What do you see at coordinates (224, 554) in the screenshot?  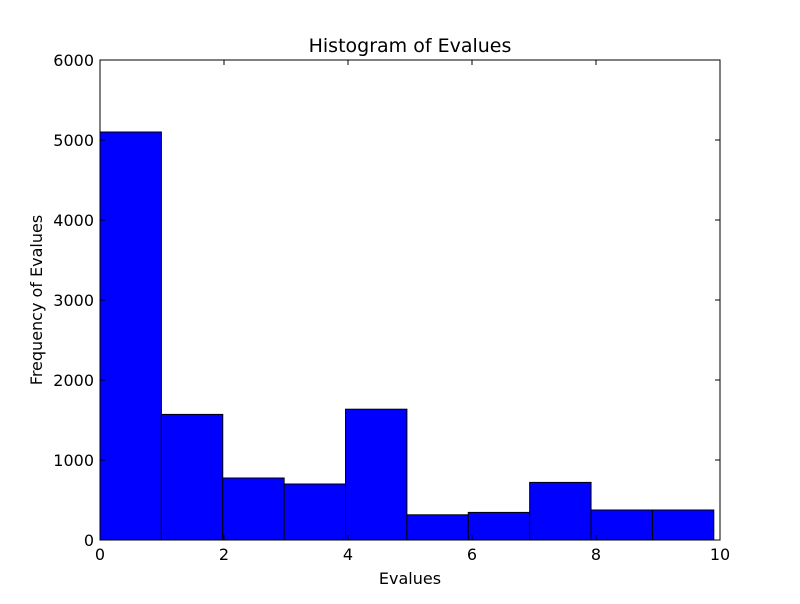 I see `x-tick-label: 2` at bounding box center [224, 554].